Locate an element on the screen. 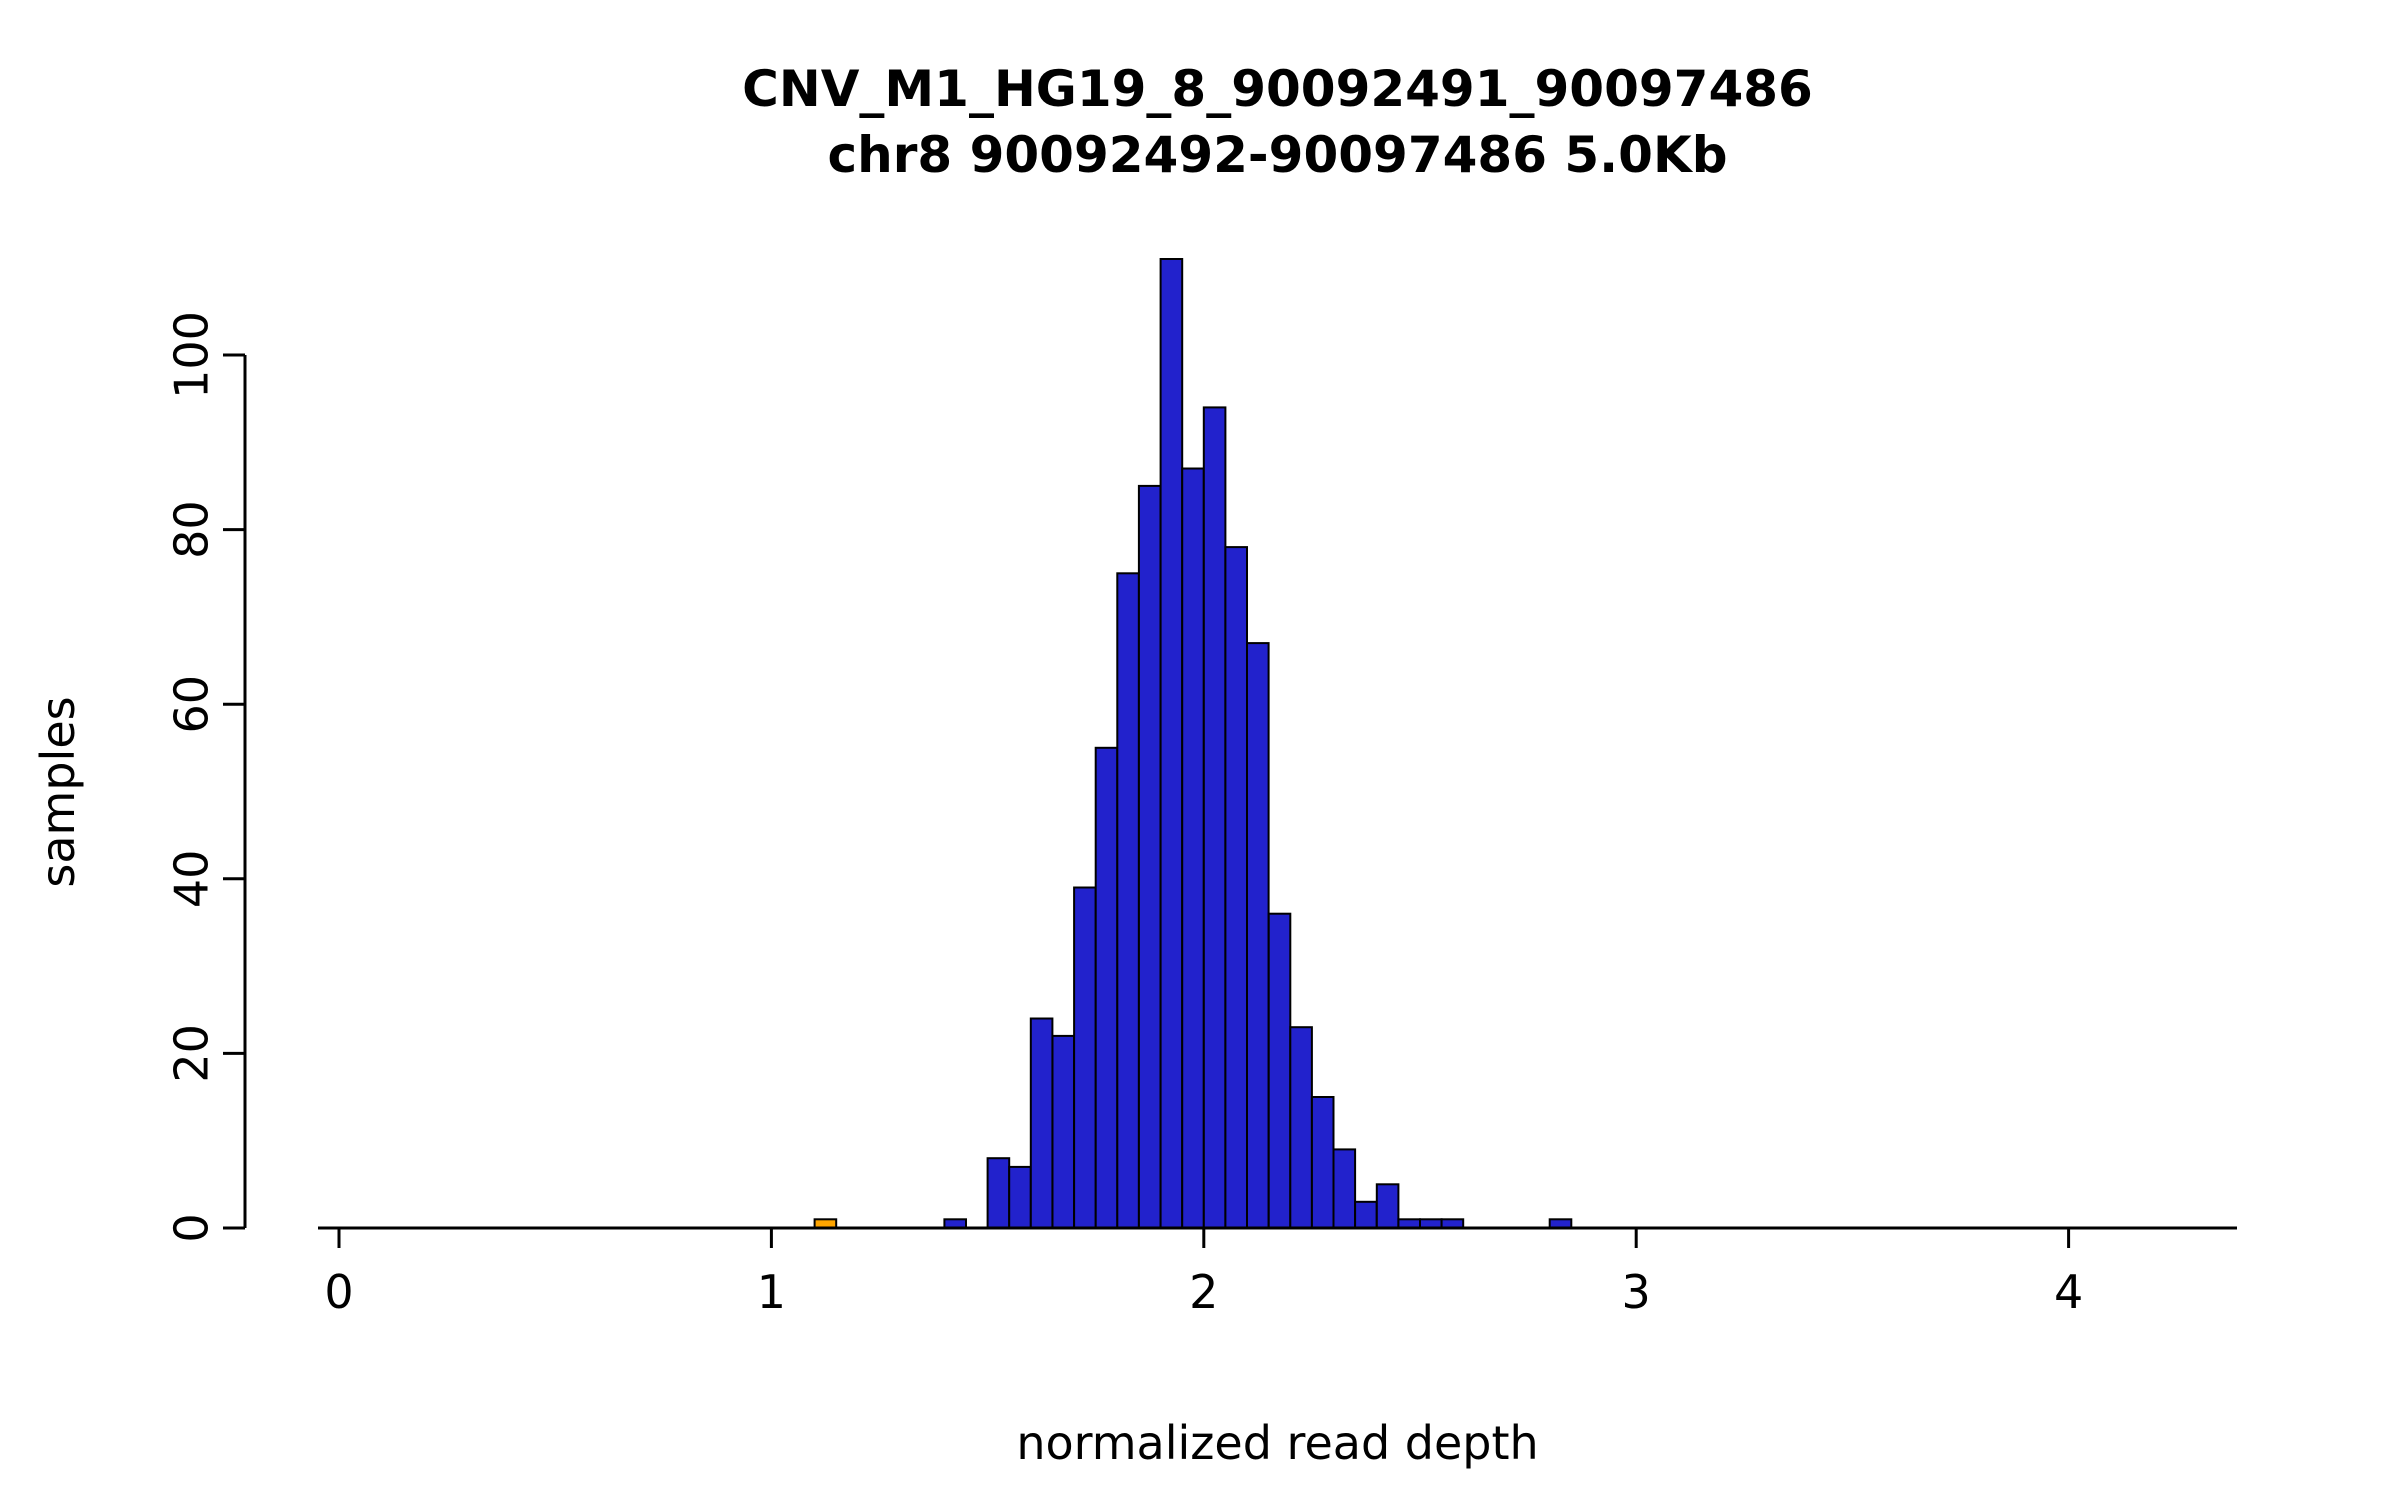 This screenshot has width=2400, height=1500. x-tick-label: 3 is located at coordinates (1636, 1292).